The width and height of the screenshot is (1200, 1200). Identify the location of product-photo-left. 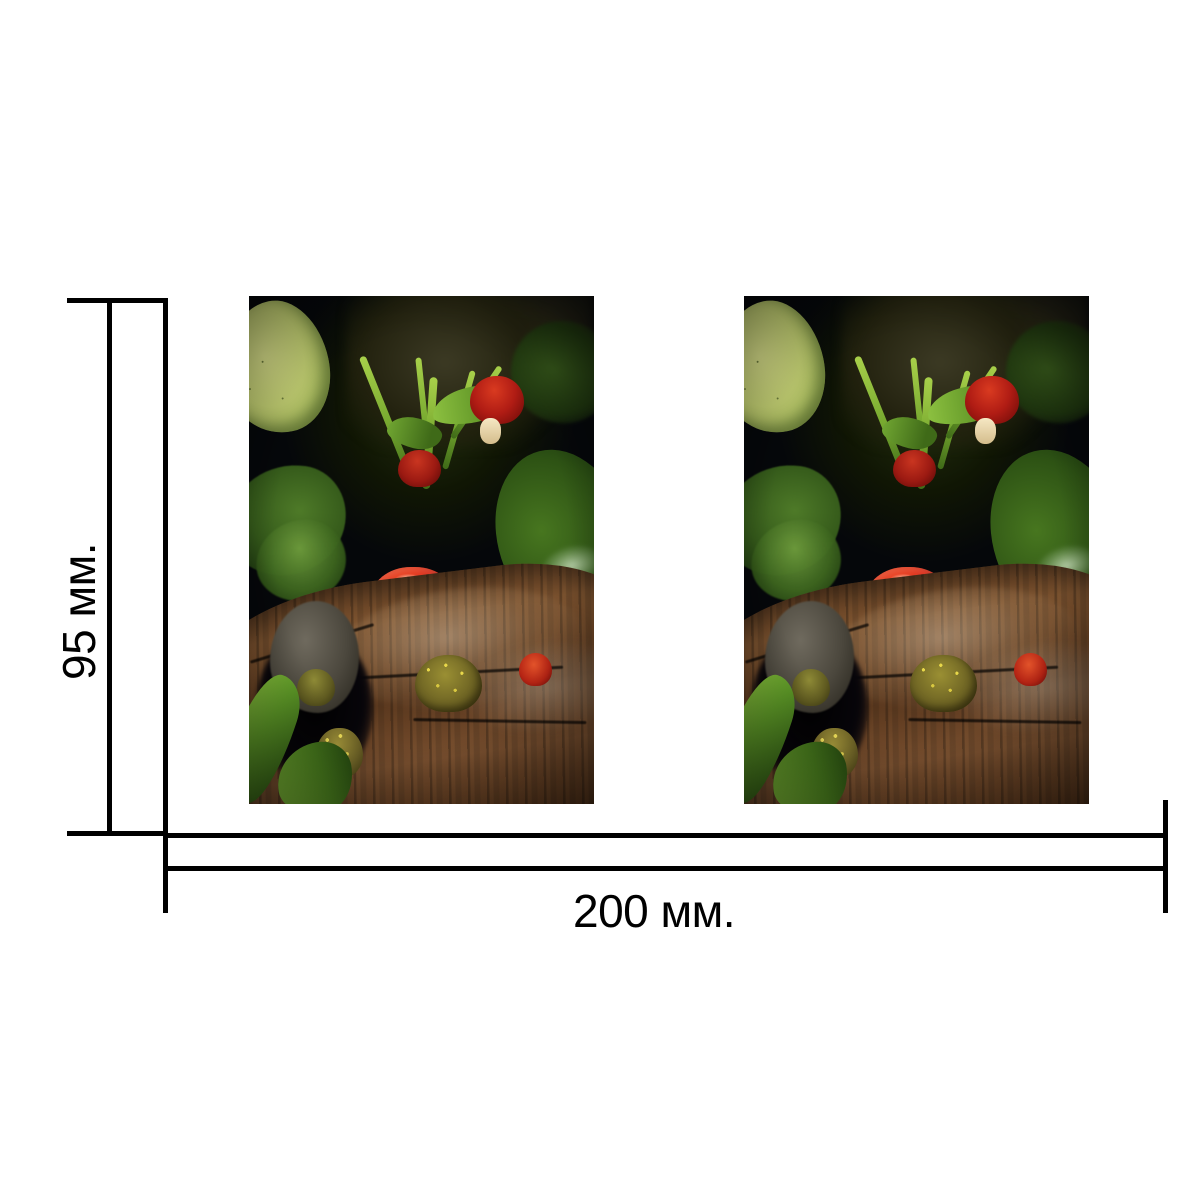
(421, 550).